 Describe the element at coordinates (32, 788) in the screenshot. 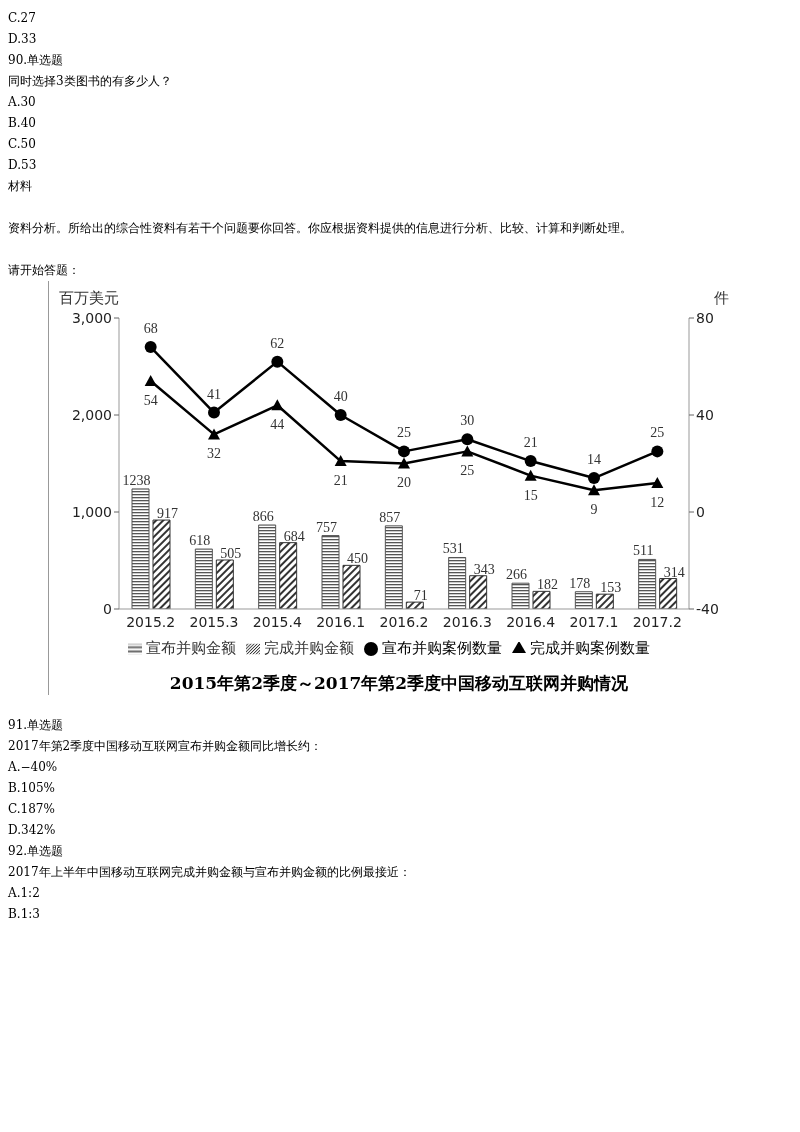

I see `text: B.105%` at that location.